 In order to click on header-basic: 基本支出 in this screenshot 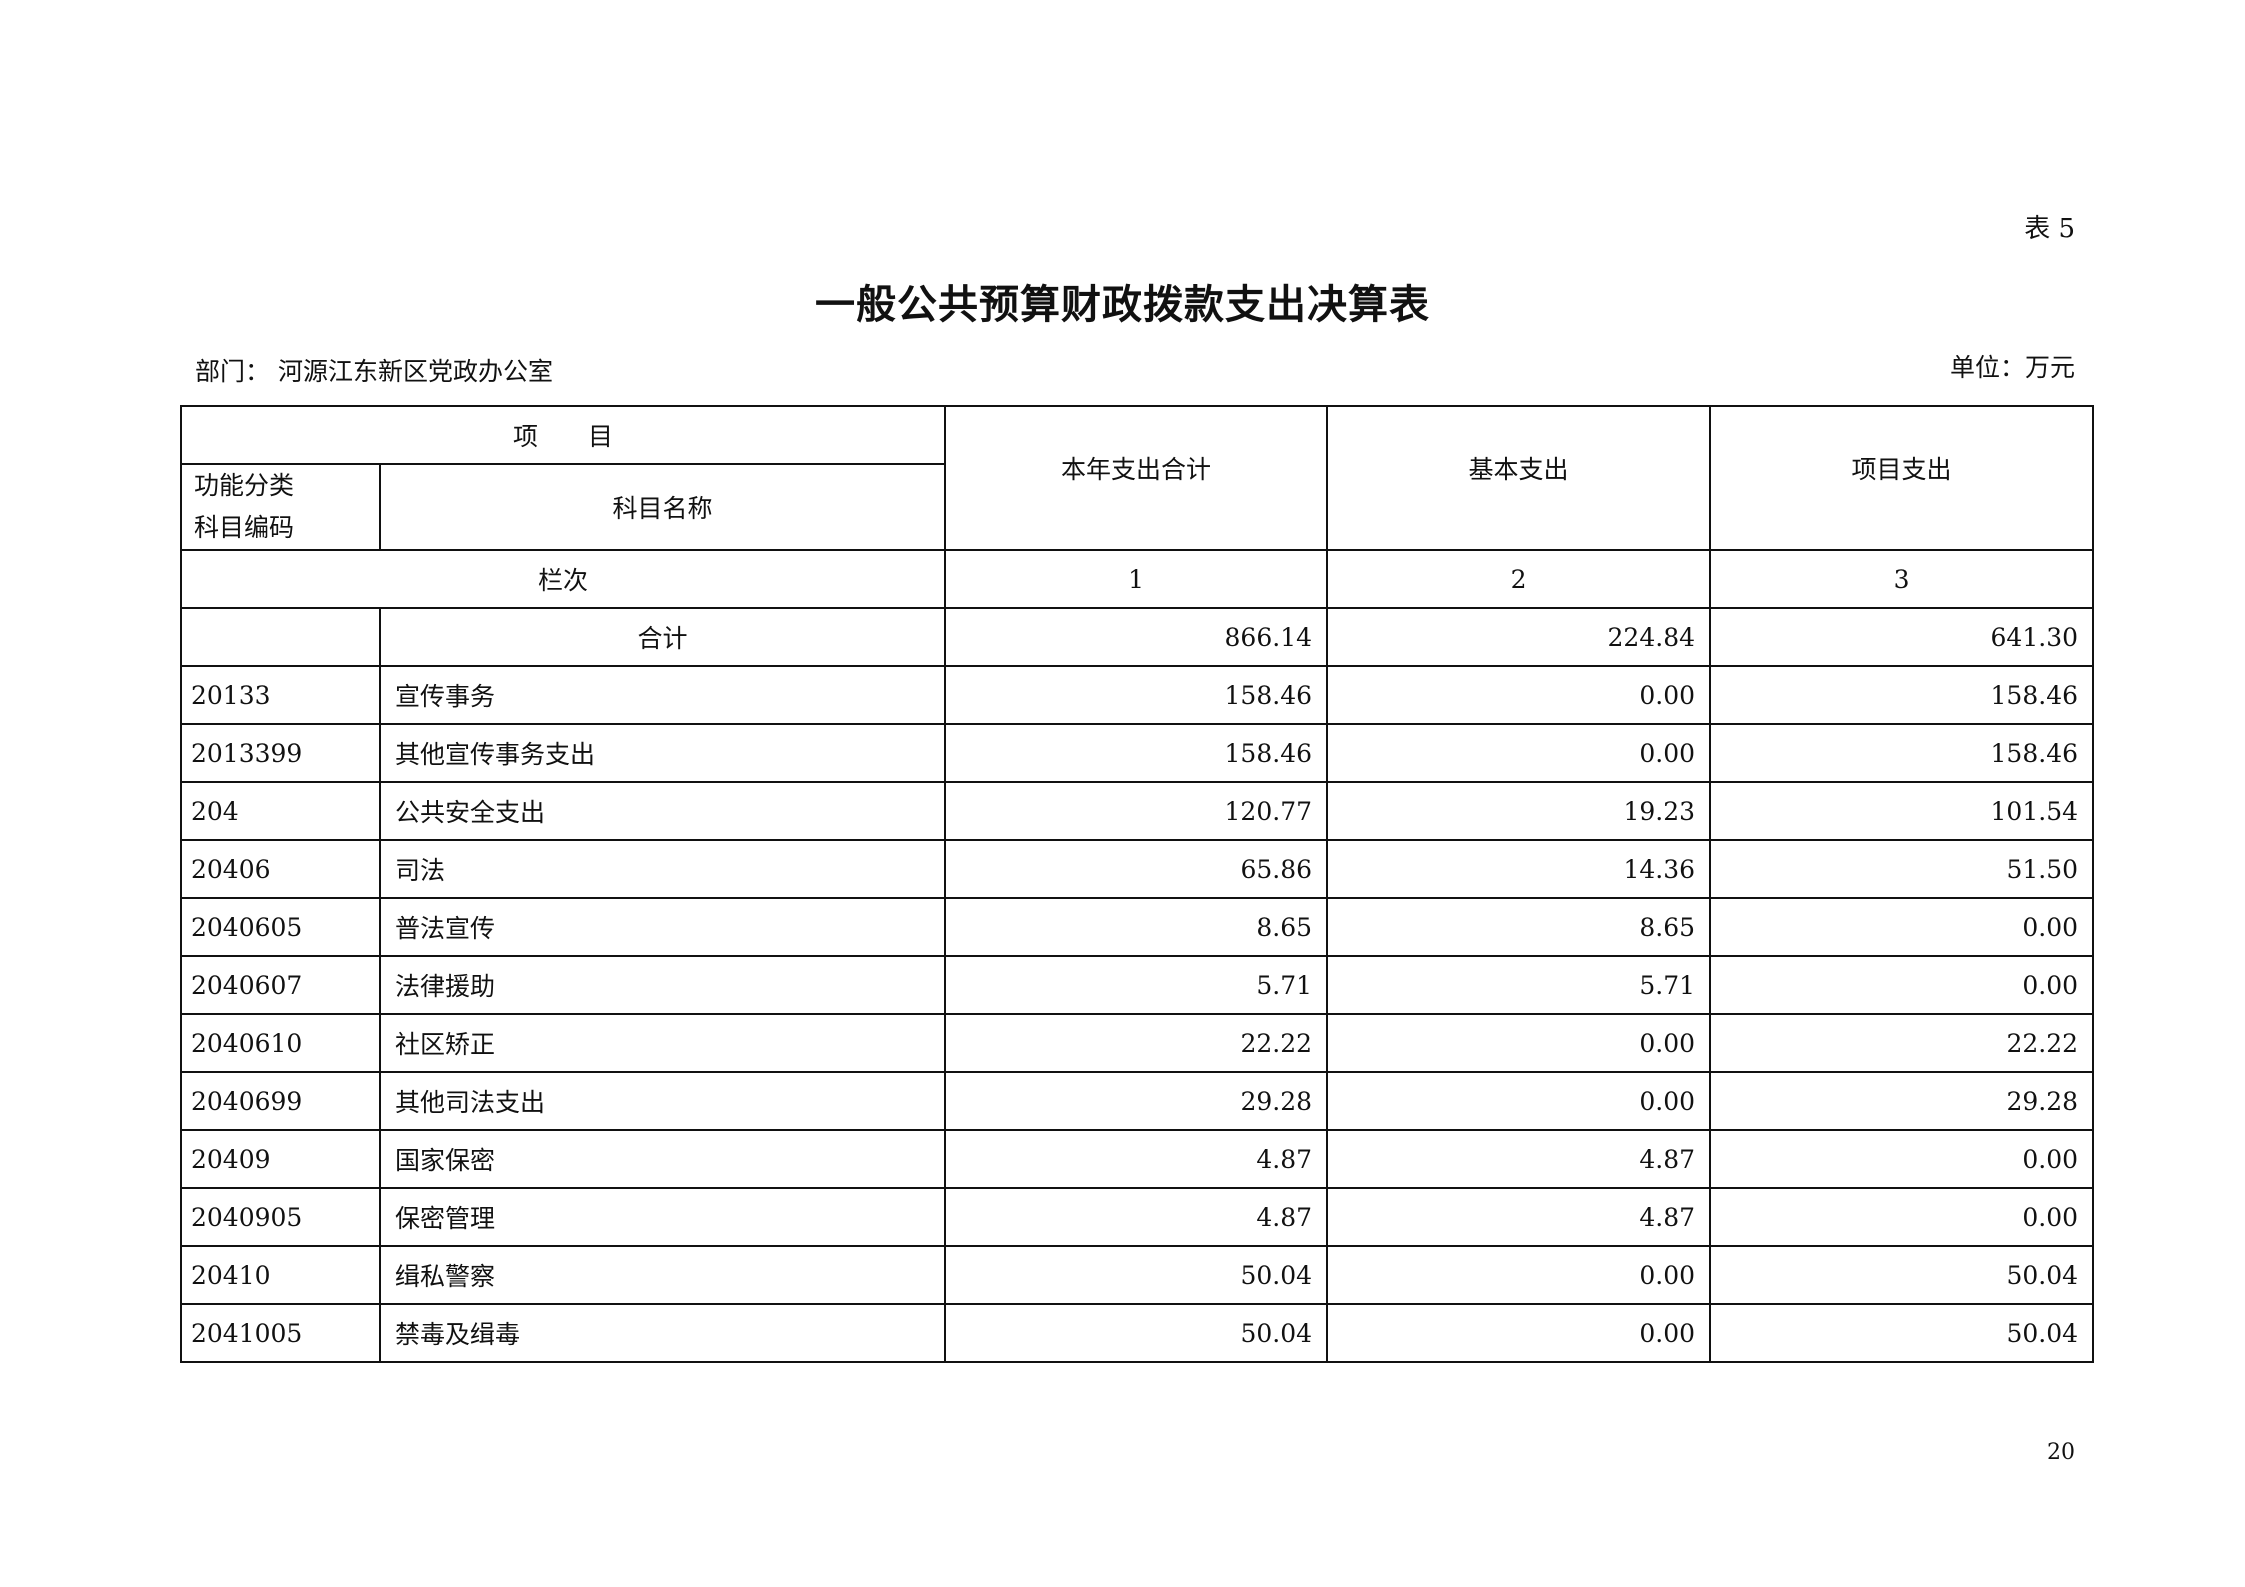, I will do `click(1519, 478)`.